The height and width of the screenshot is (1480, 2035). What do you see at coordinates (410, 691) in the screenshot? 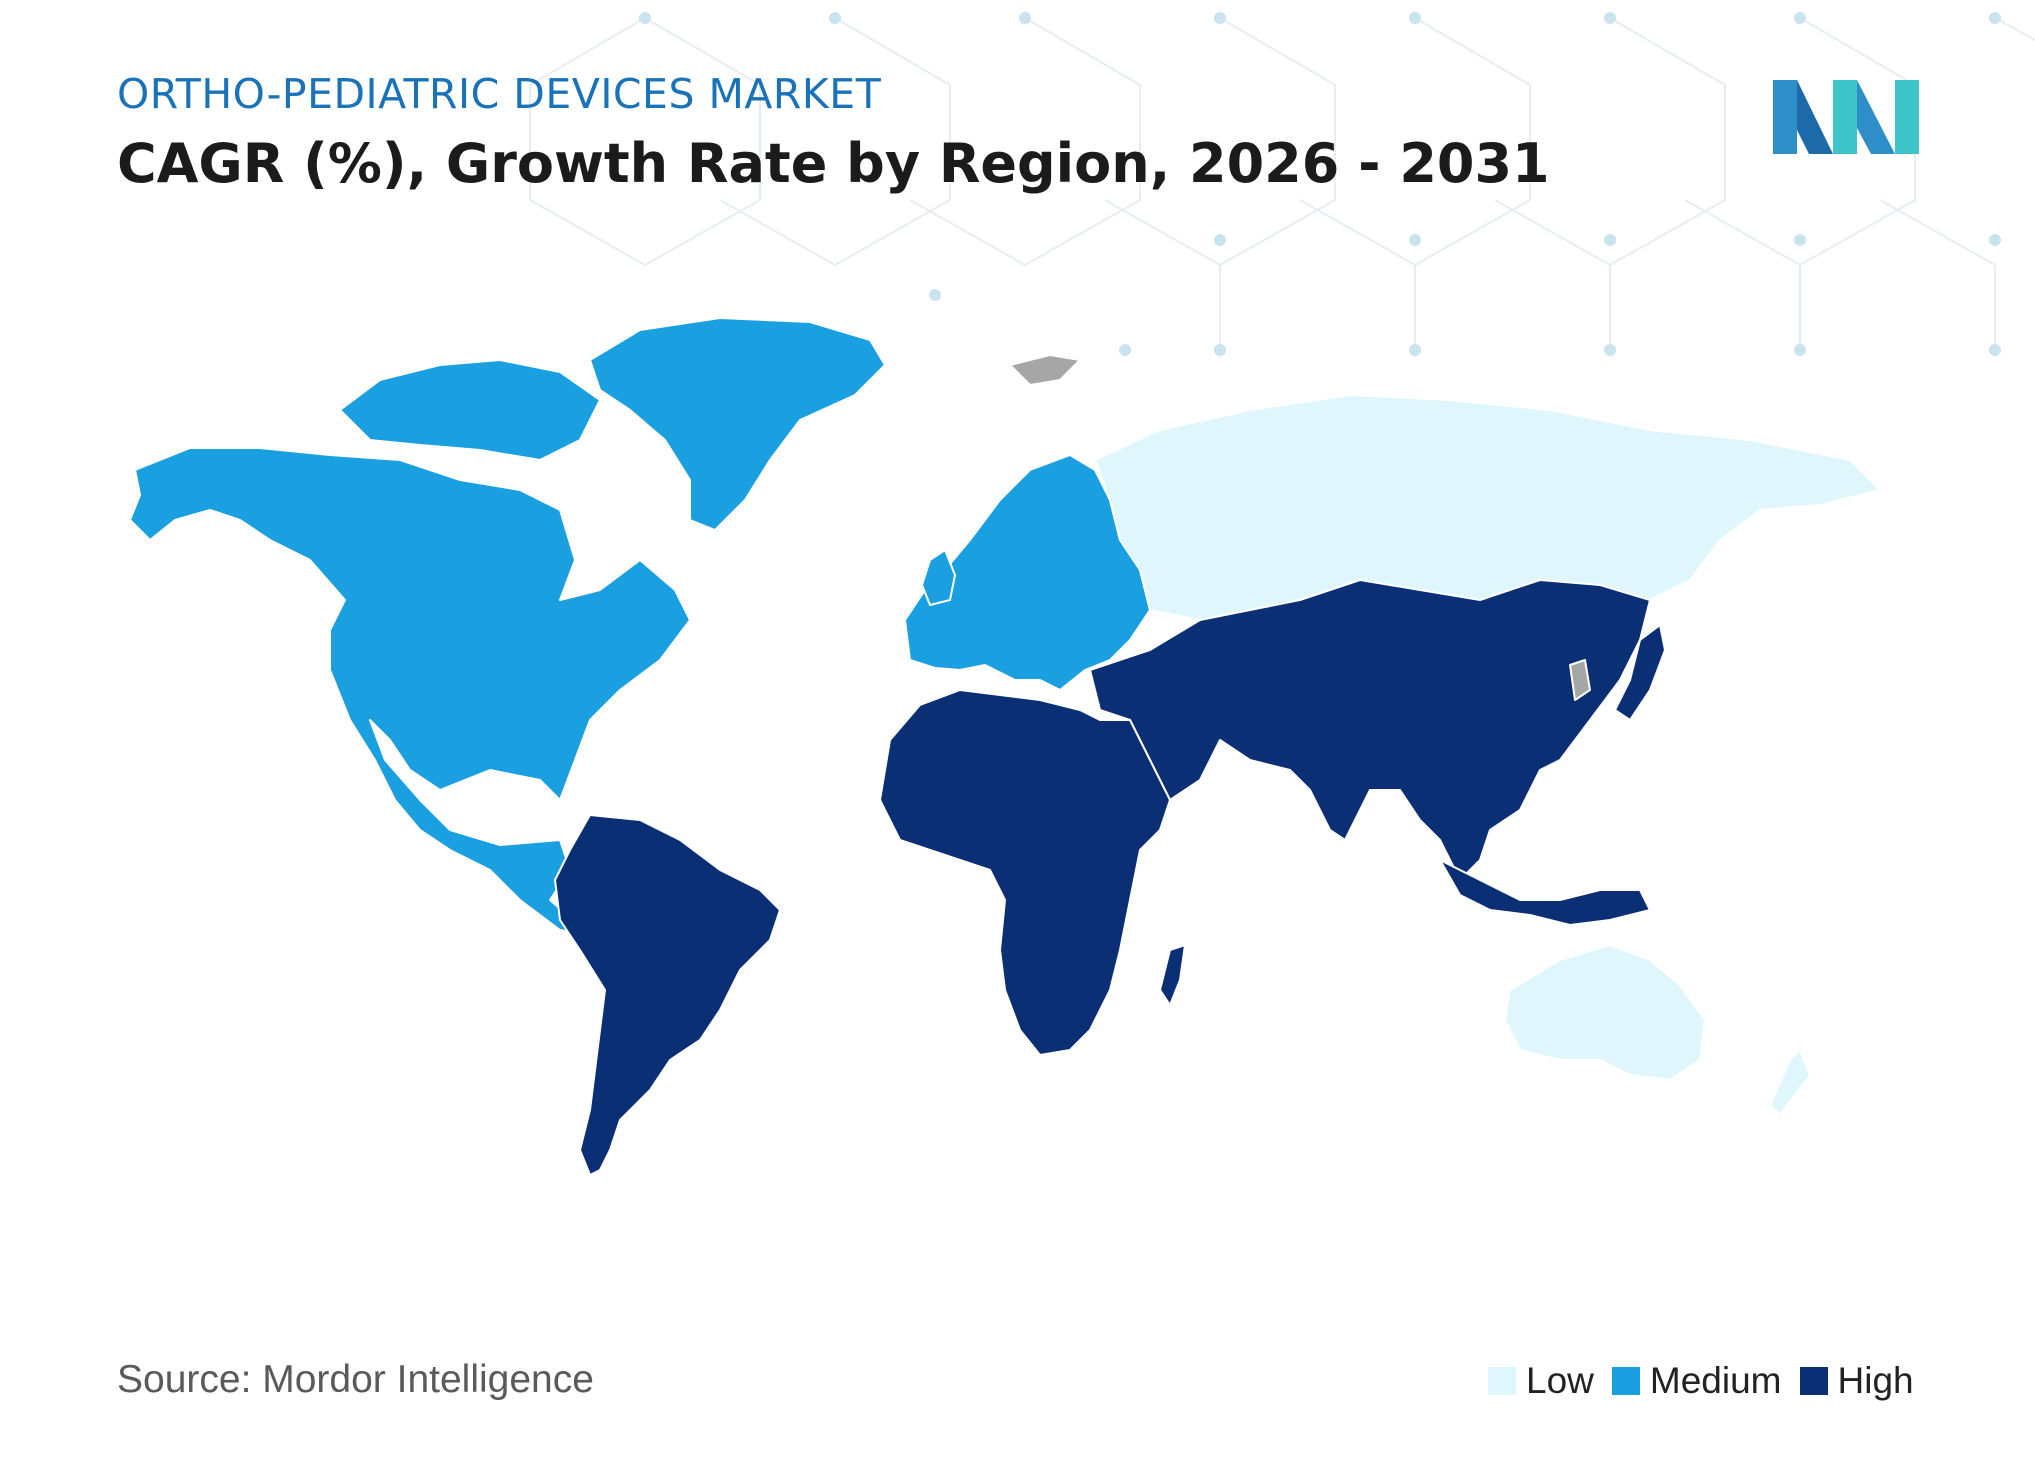
I see `region-north-america` at bounding box center [410, 691].